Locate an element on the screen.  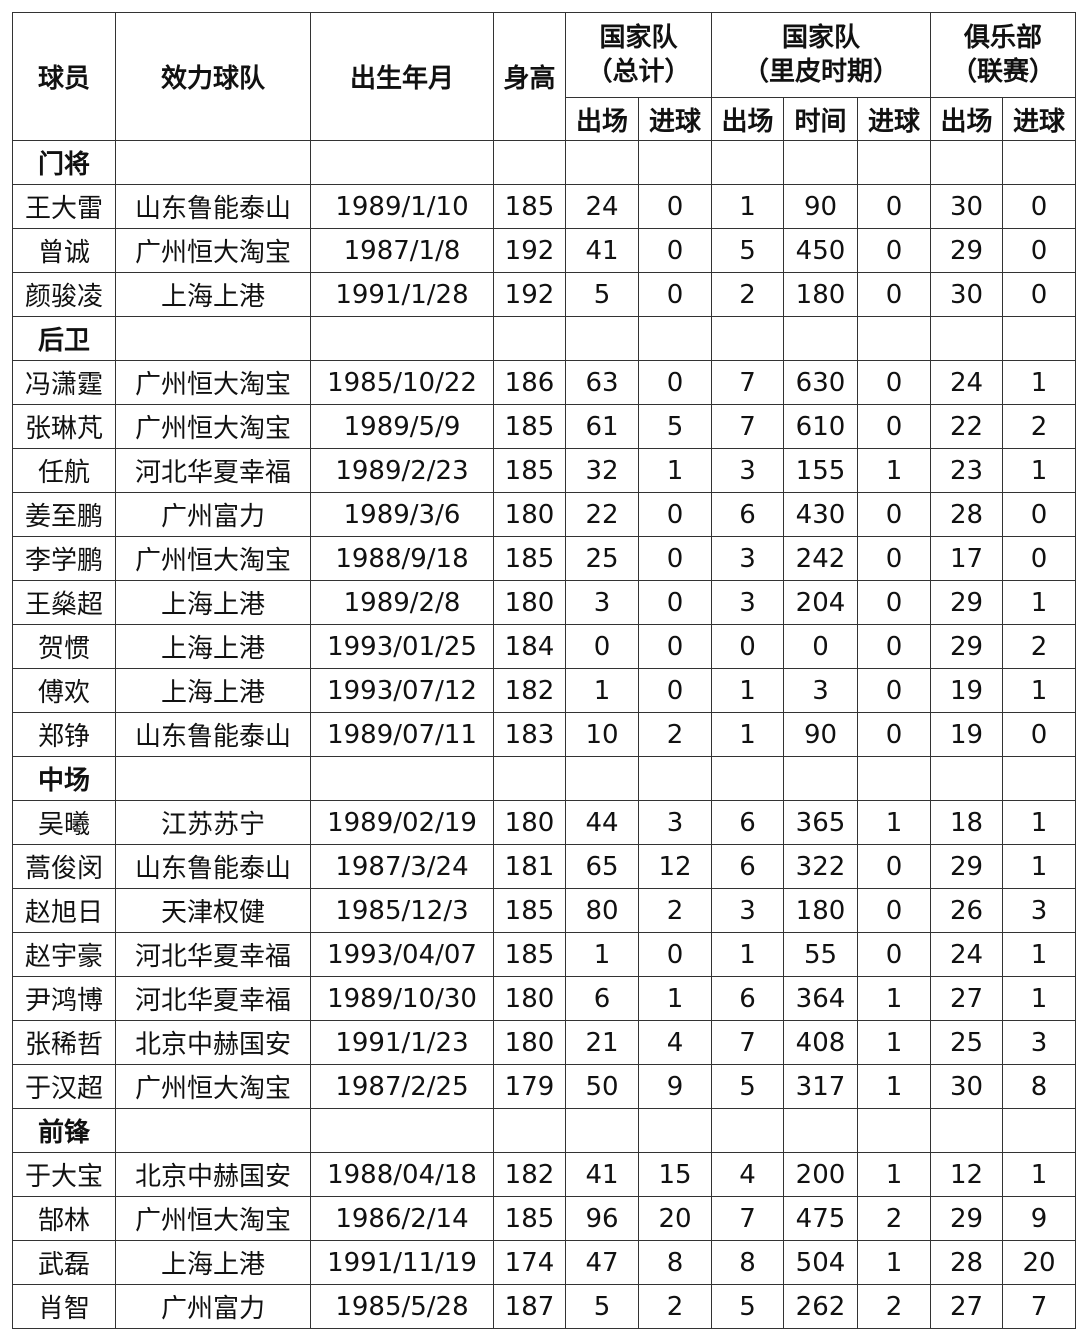
sub-header: 进球 is located at coordinates (675, 119).